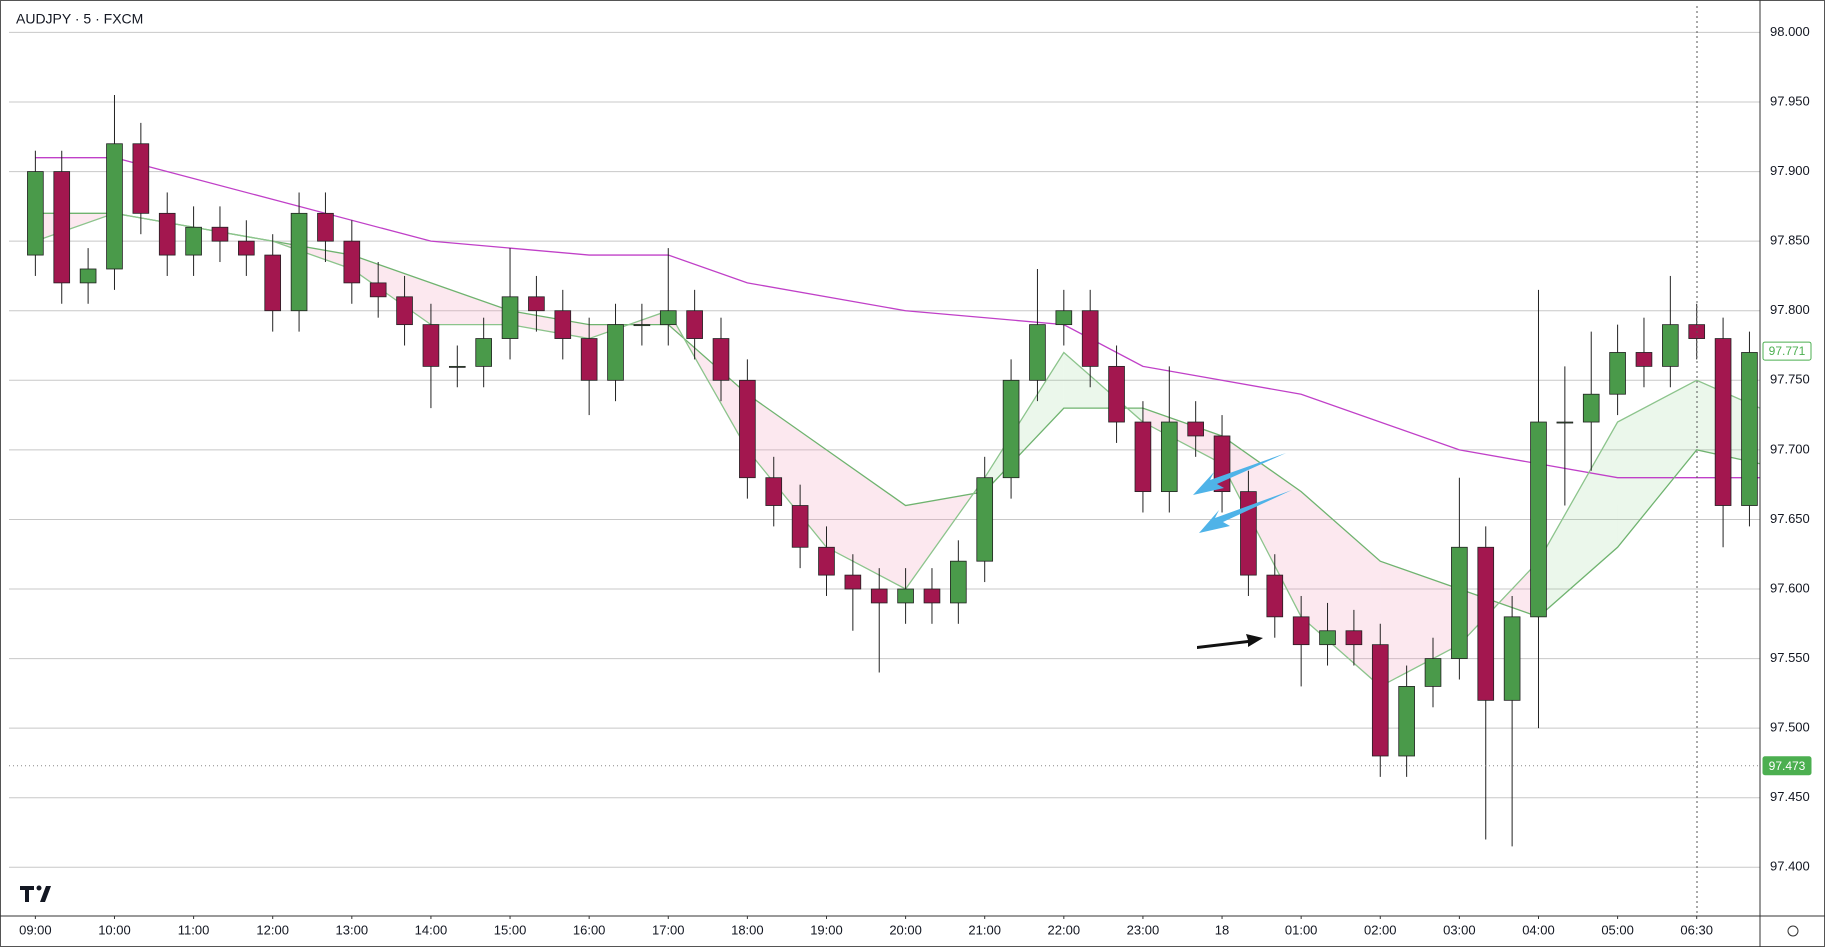 This screenshot has width=1825, height=947. What do you see at coordinates (1064, 929) in the screenshot?
I see `x-tick-label: 22:00` at bounding box center [1064, 929].